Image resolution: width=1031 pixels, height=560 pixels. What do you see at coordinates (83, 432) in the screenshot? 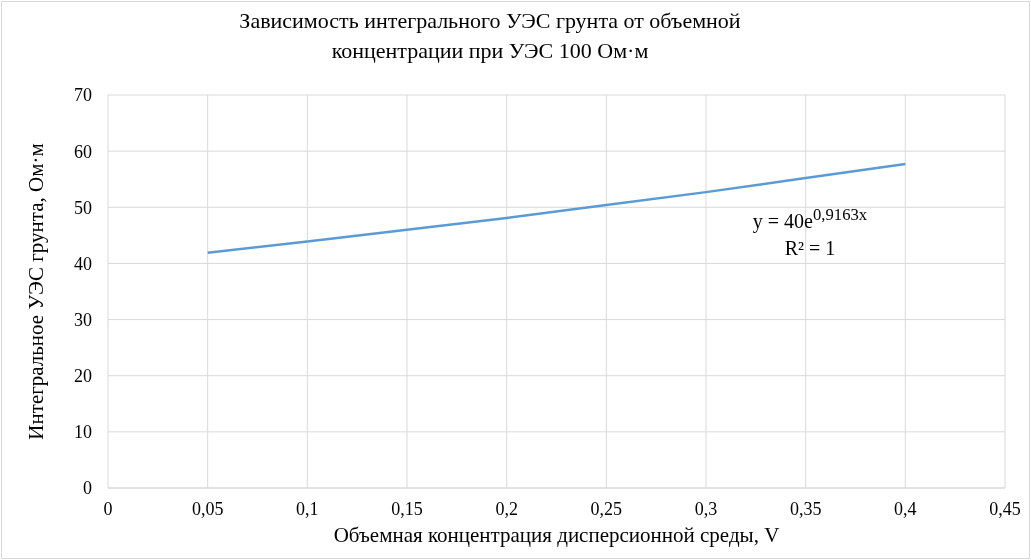
I see `y-tick-label: 10` at bounding box center [83, 432].